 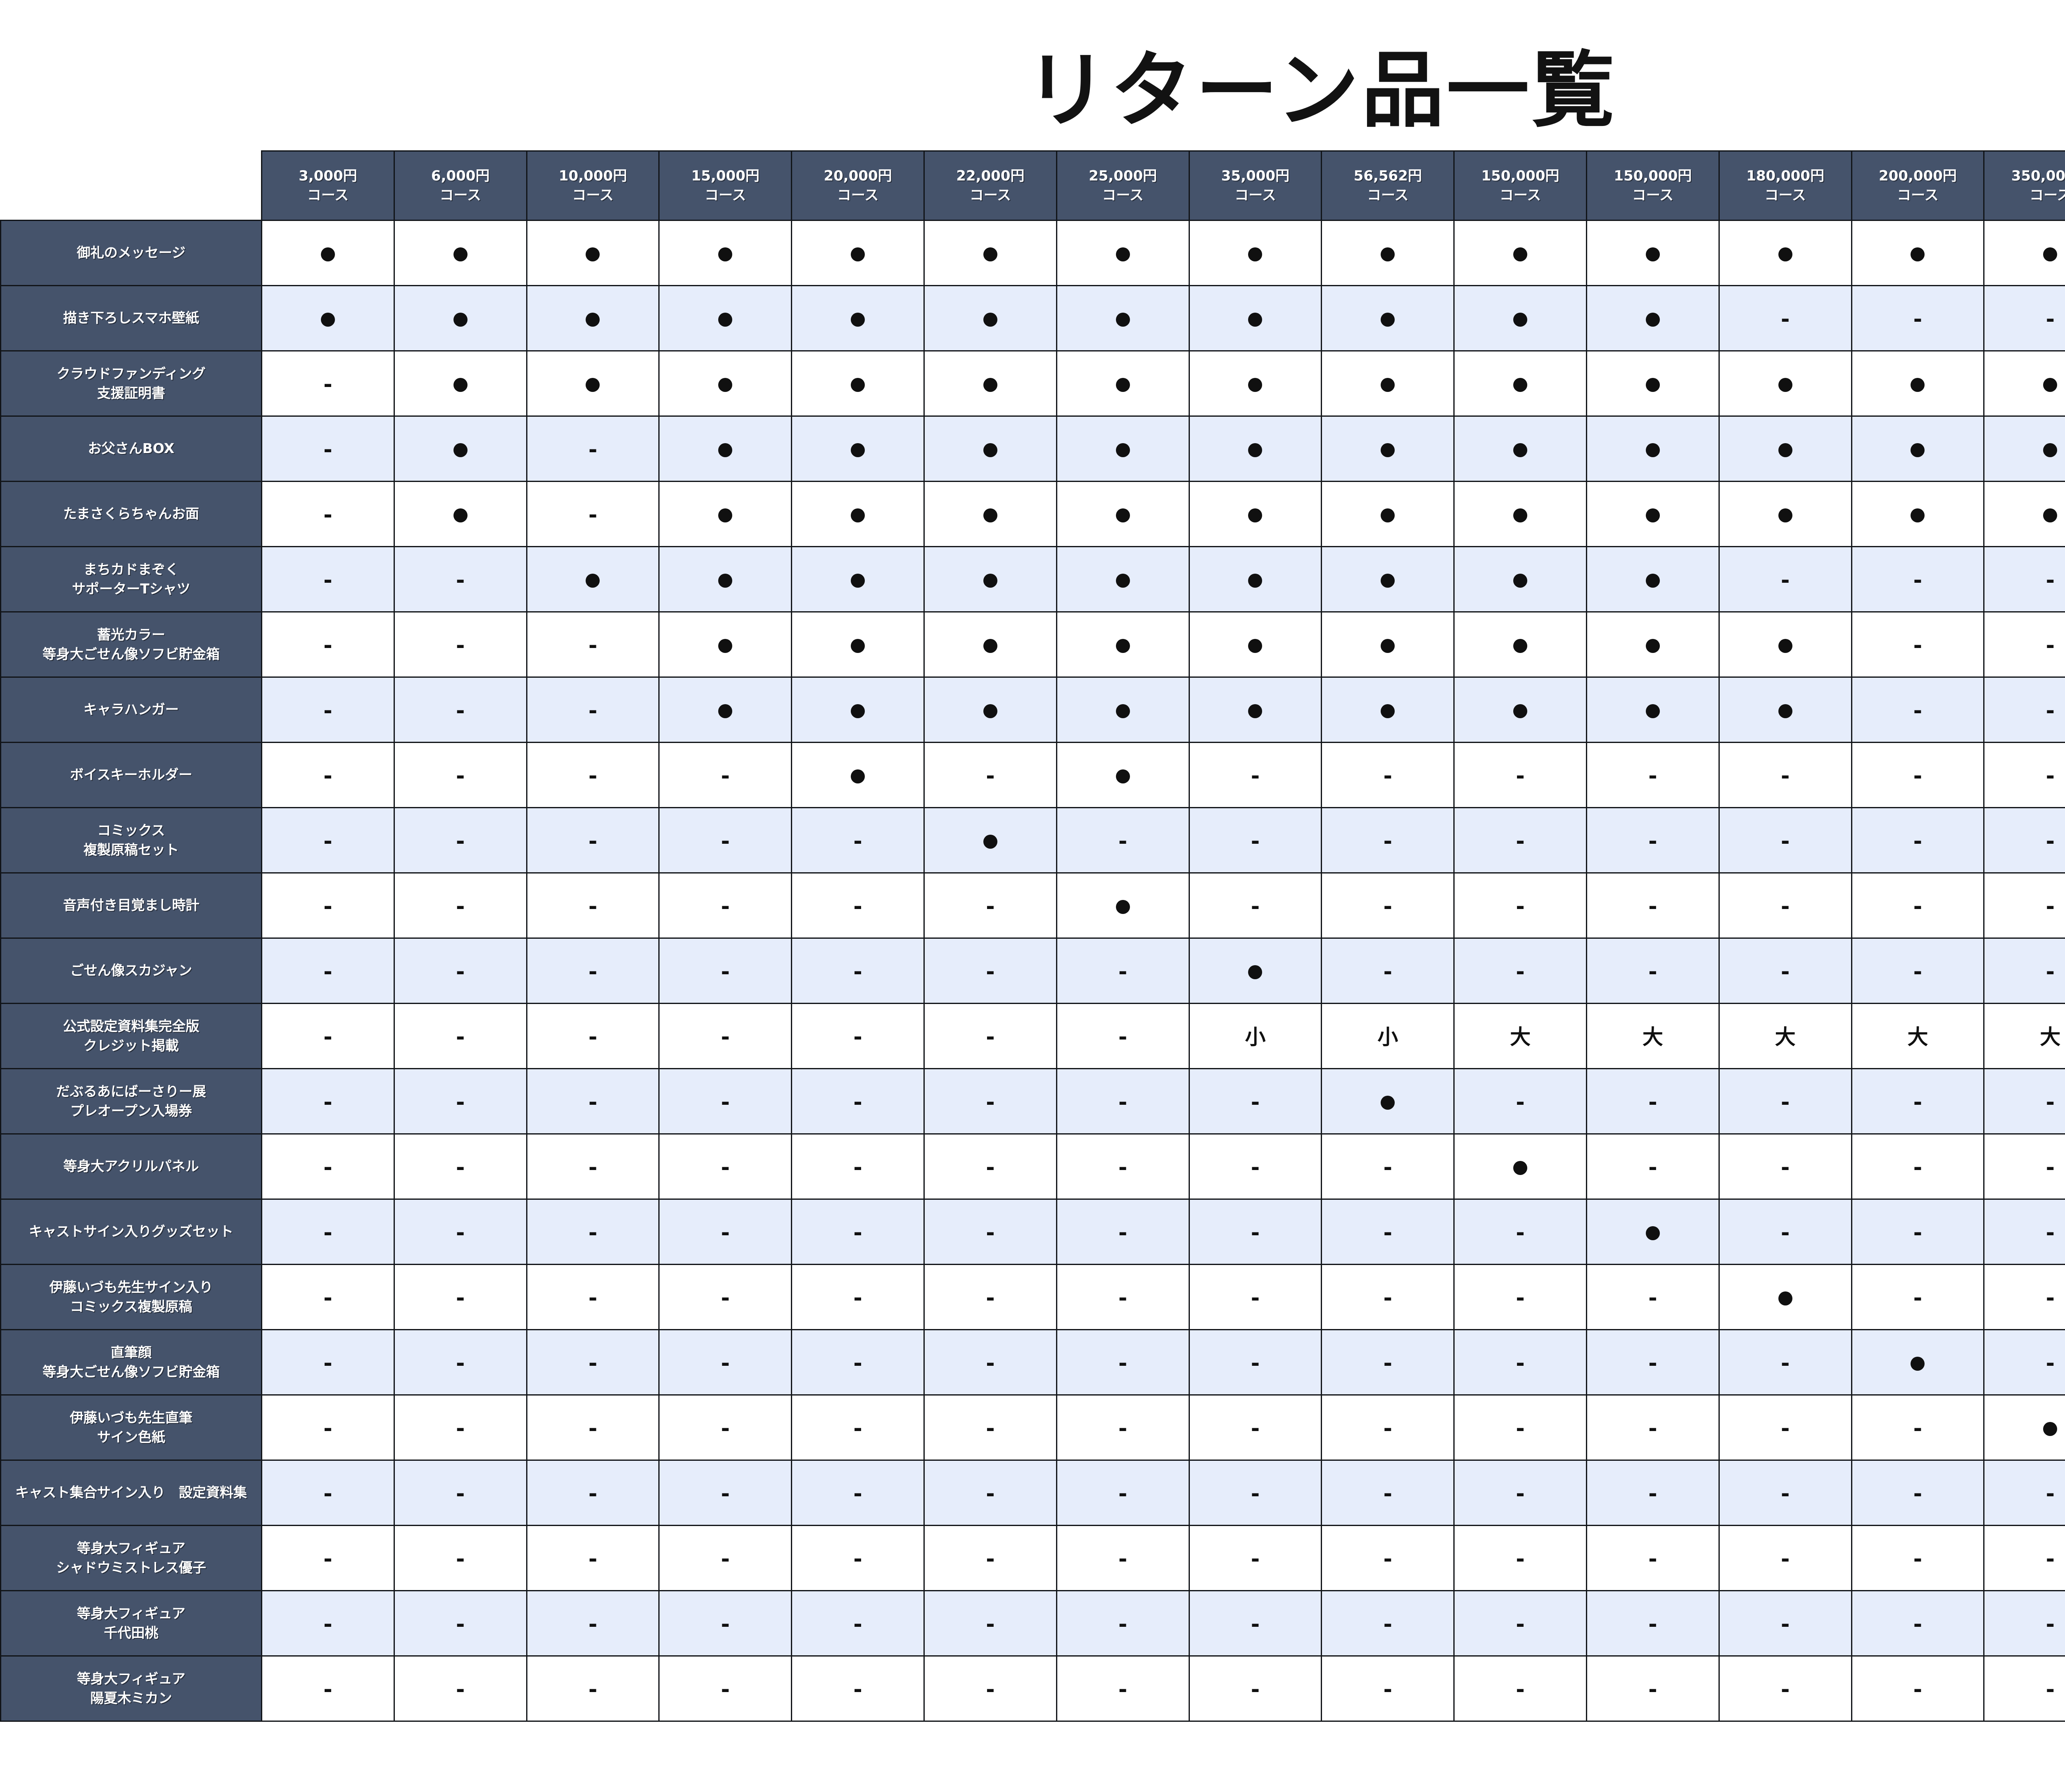 I want to click on matrix-cell: 大, so click(x=1785, y=1036).